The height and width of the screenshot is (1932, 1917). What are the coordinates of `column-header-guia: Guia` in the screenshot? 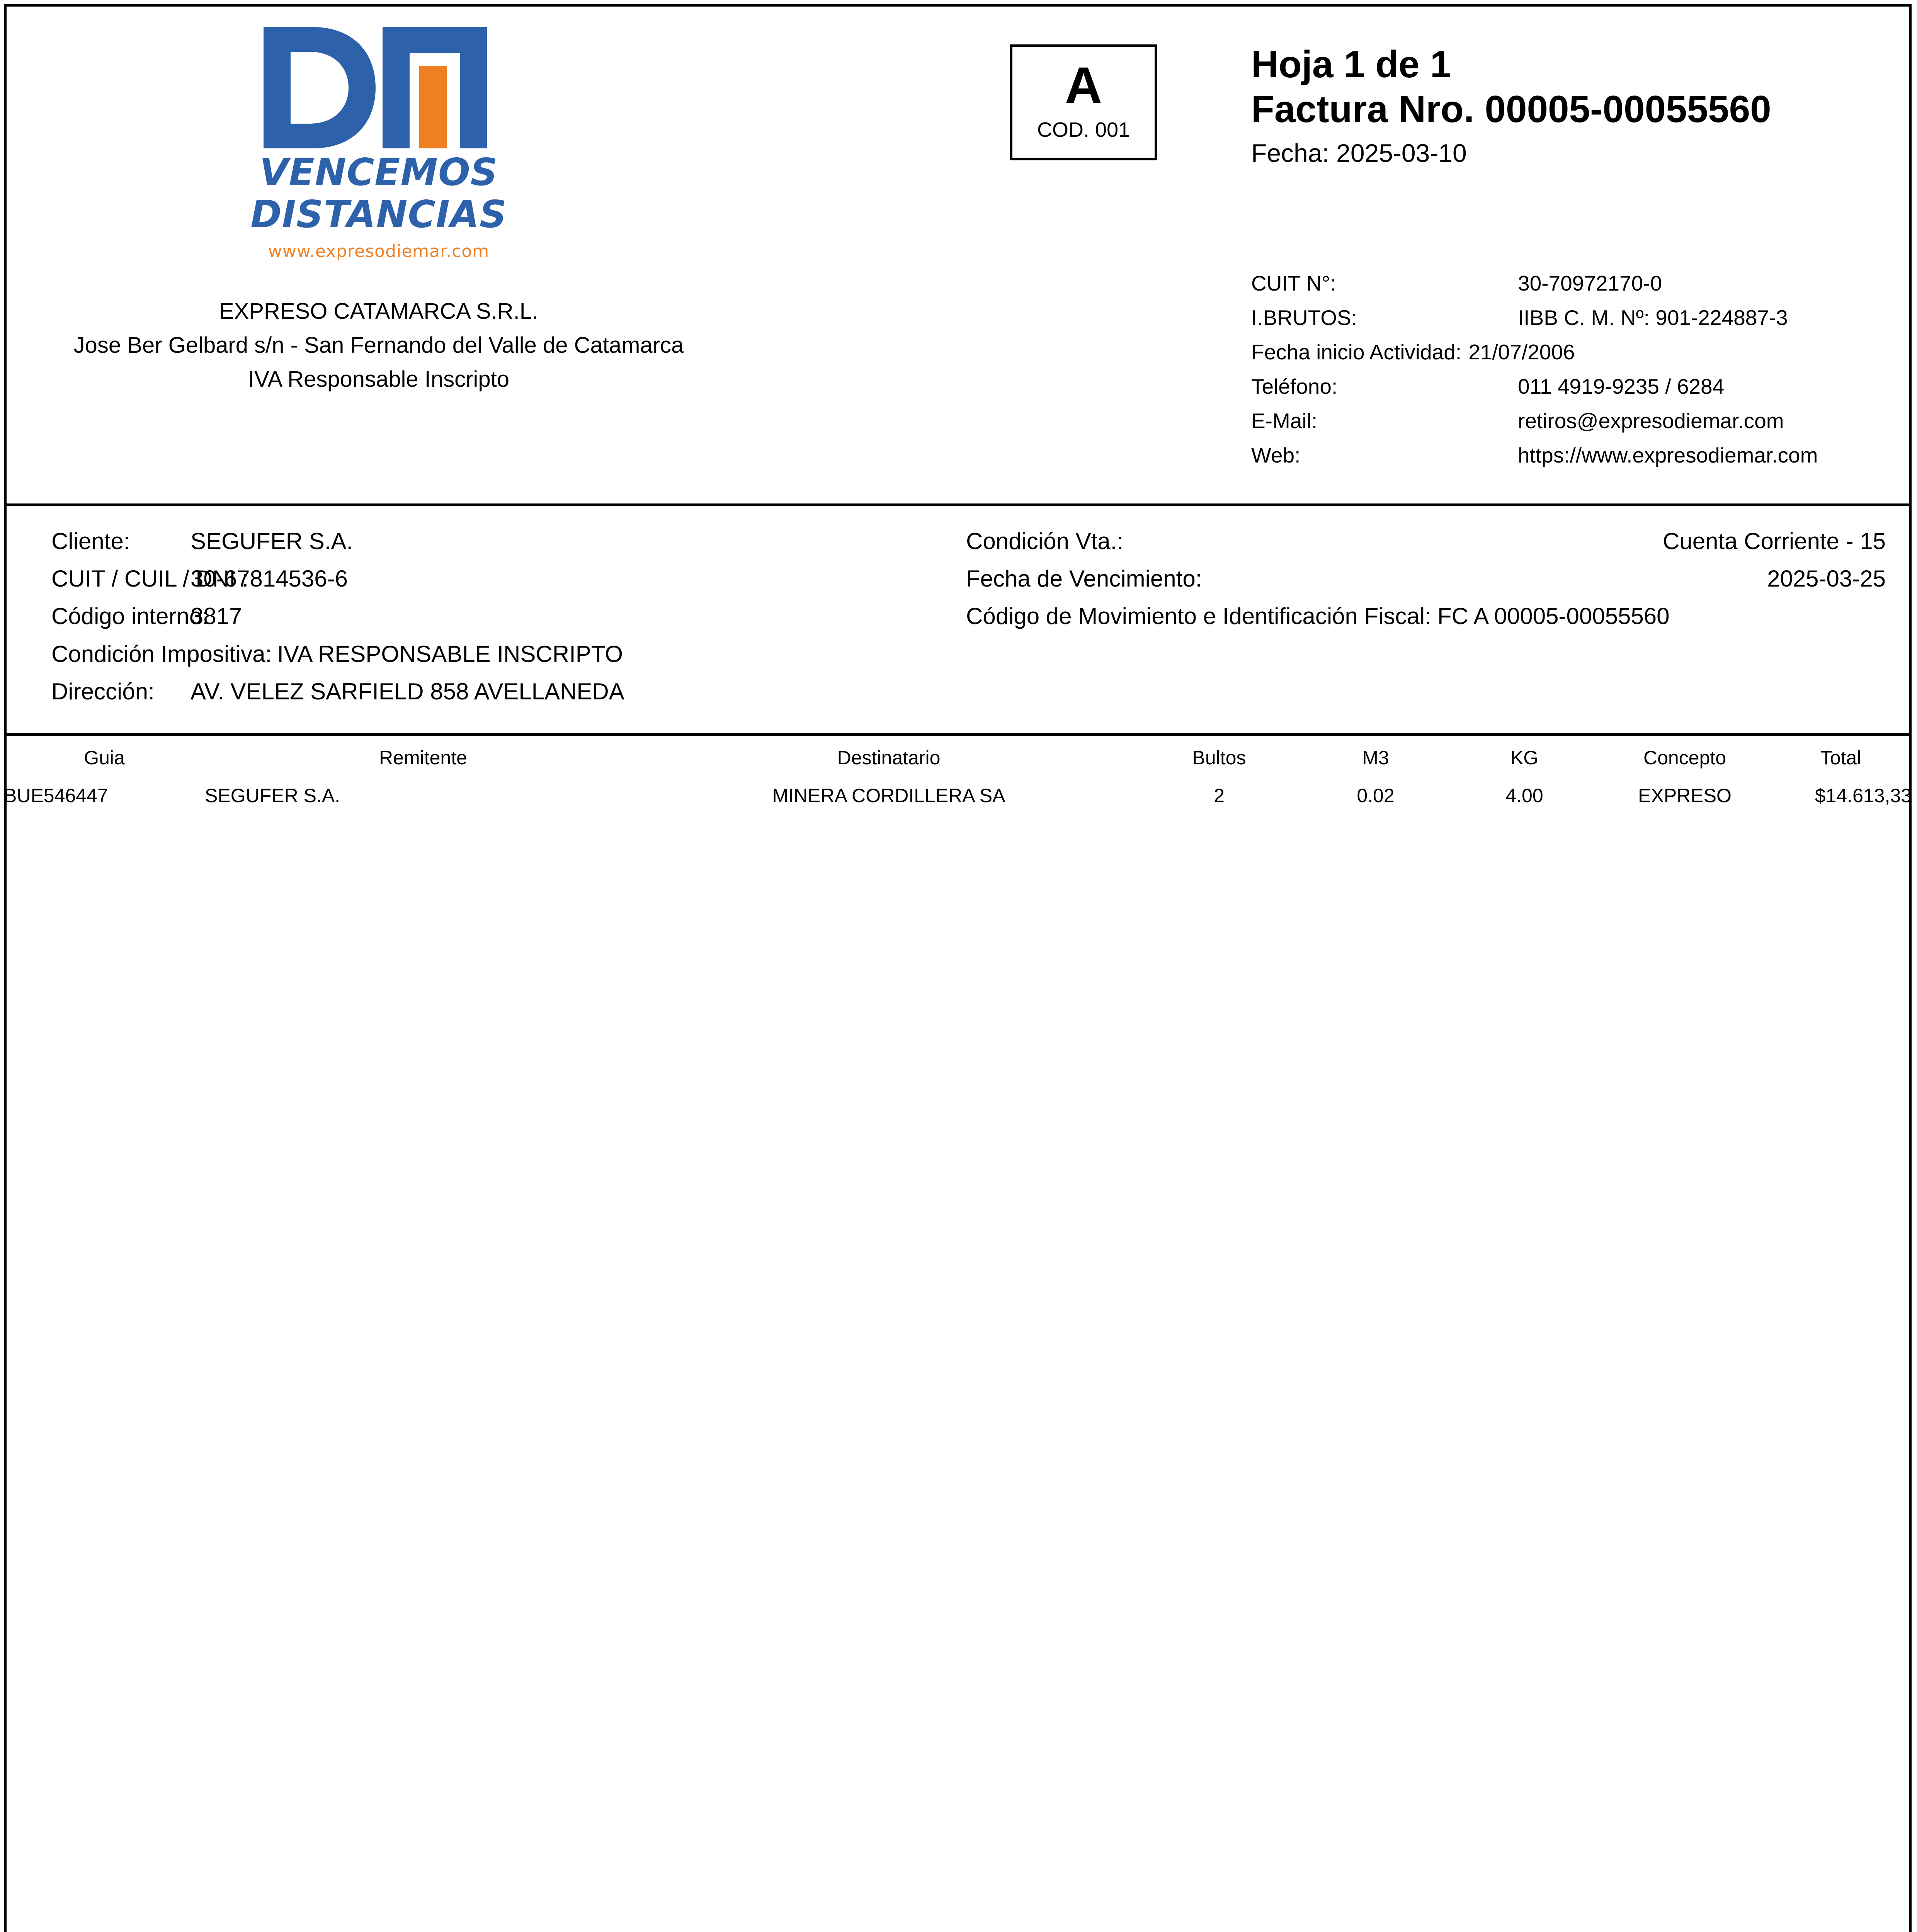 It's located at (105, 758).